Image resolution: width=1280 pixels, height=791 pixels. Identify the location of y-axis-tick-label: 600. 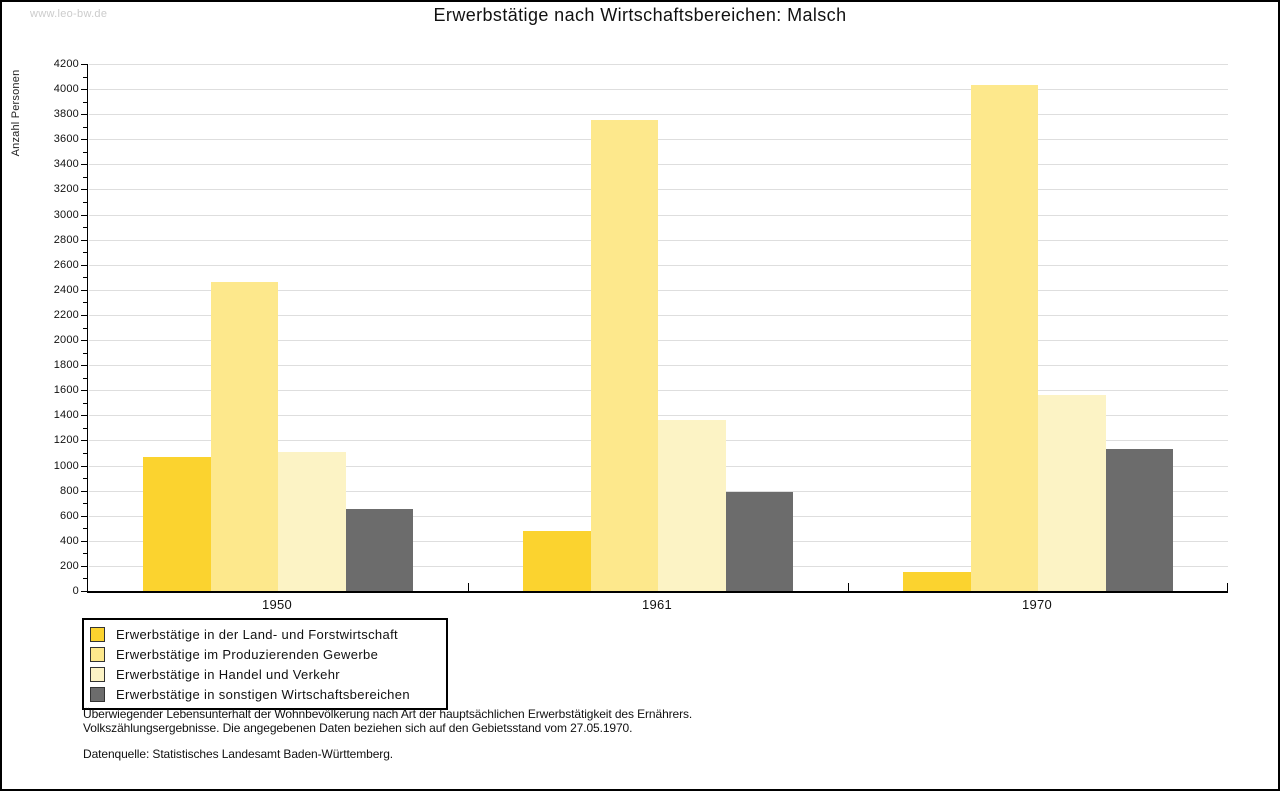
(69, 516).